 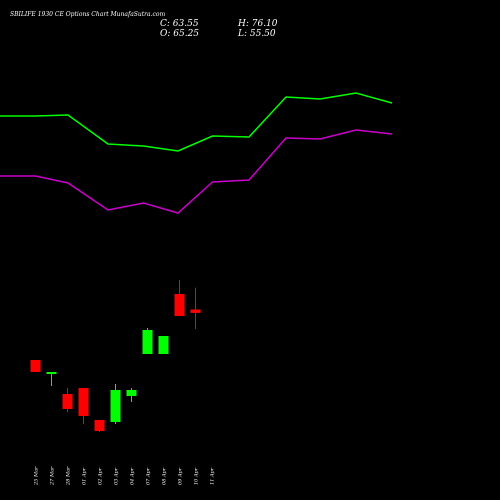 What do you see at coordinates (101, 476) in the screenshot?
I see `date-tick-label: 02 Apr` at bounding box center [101, 476].